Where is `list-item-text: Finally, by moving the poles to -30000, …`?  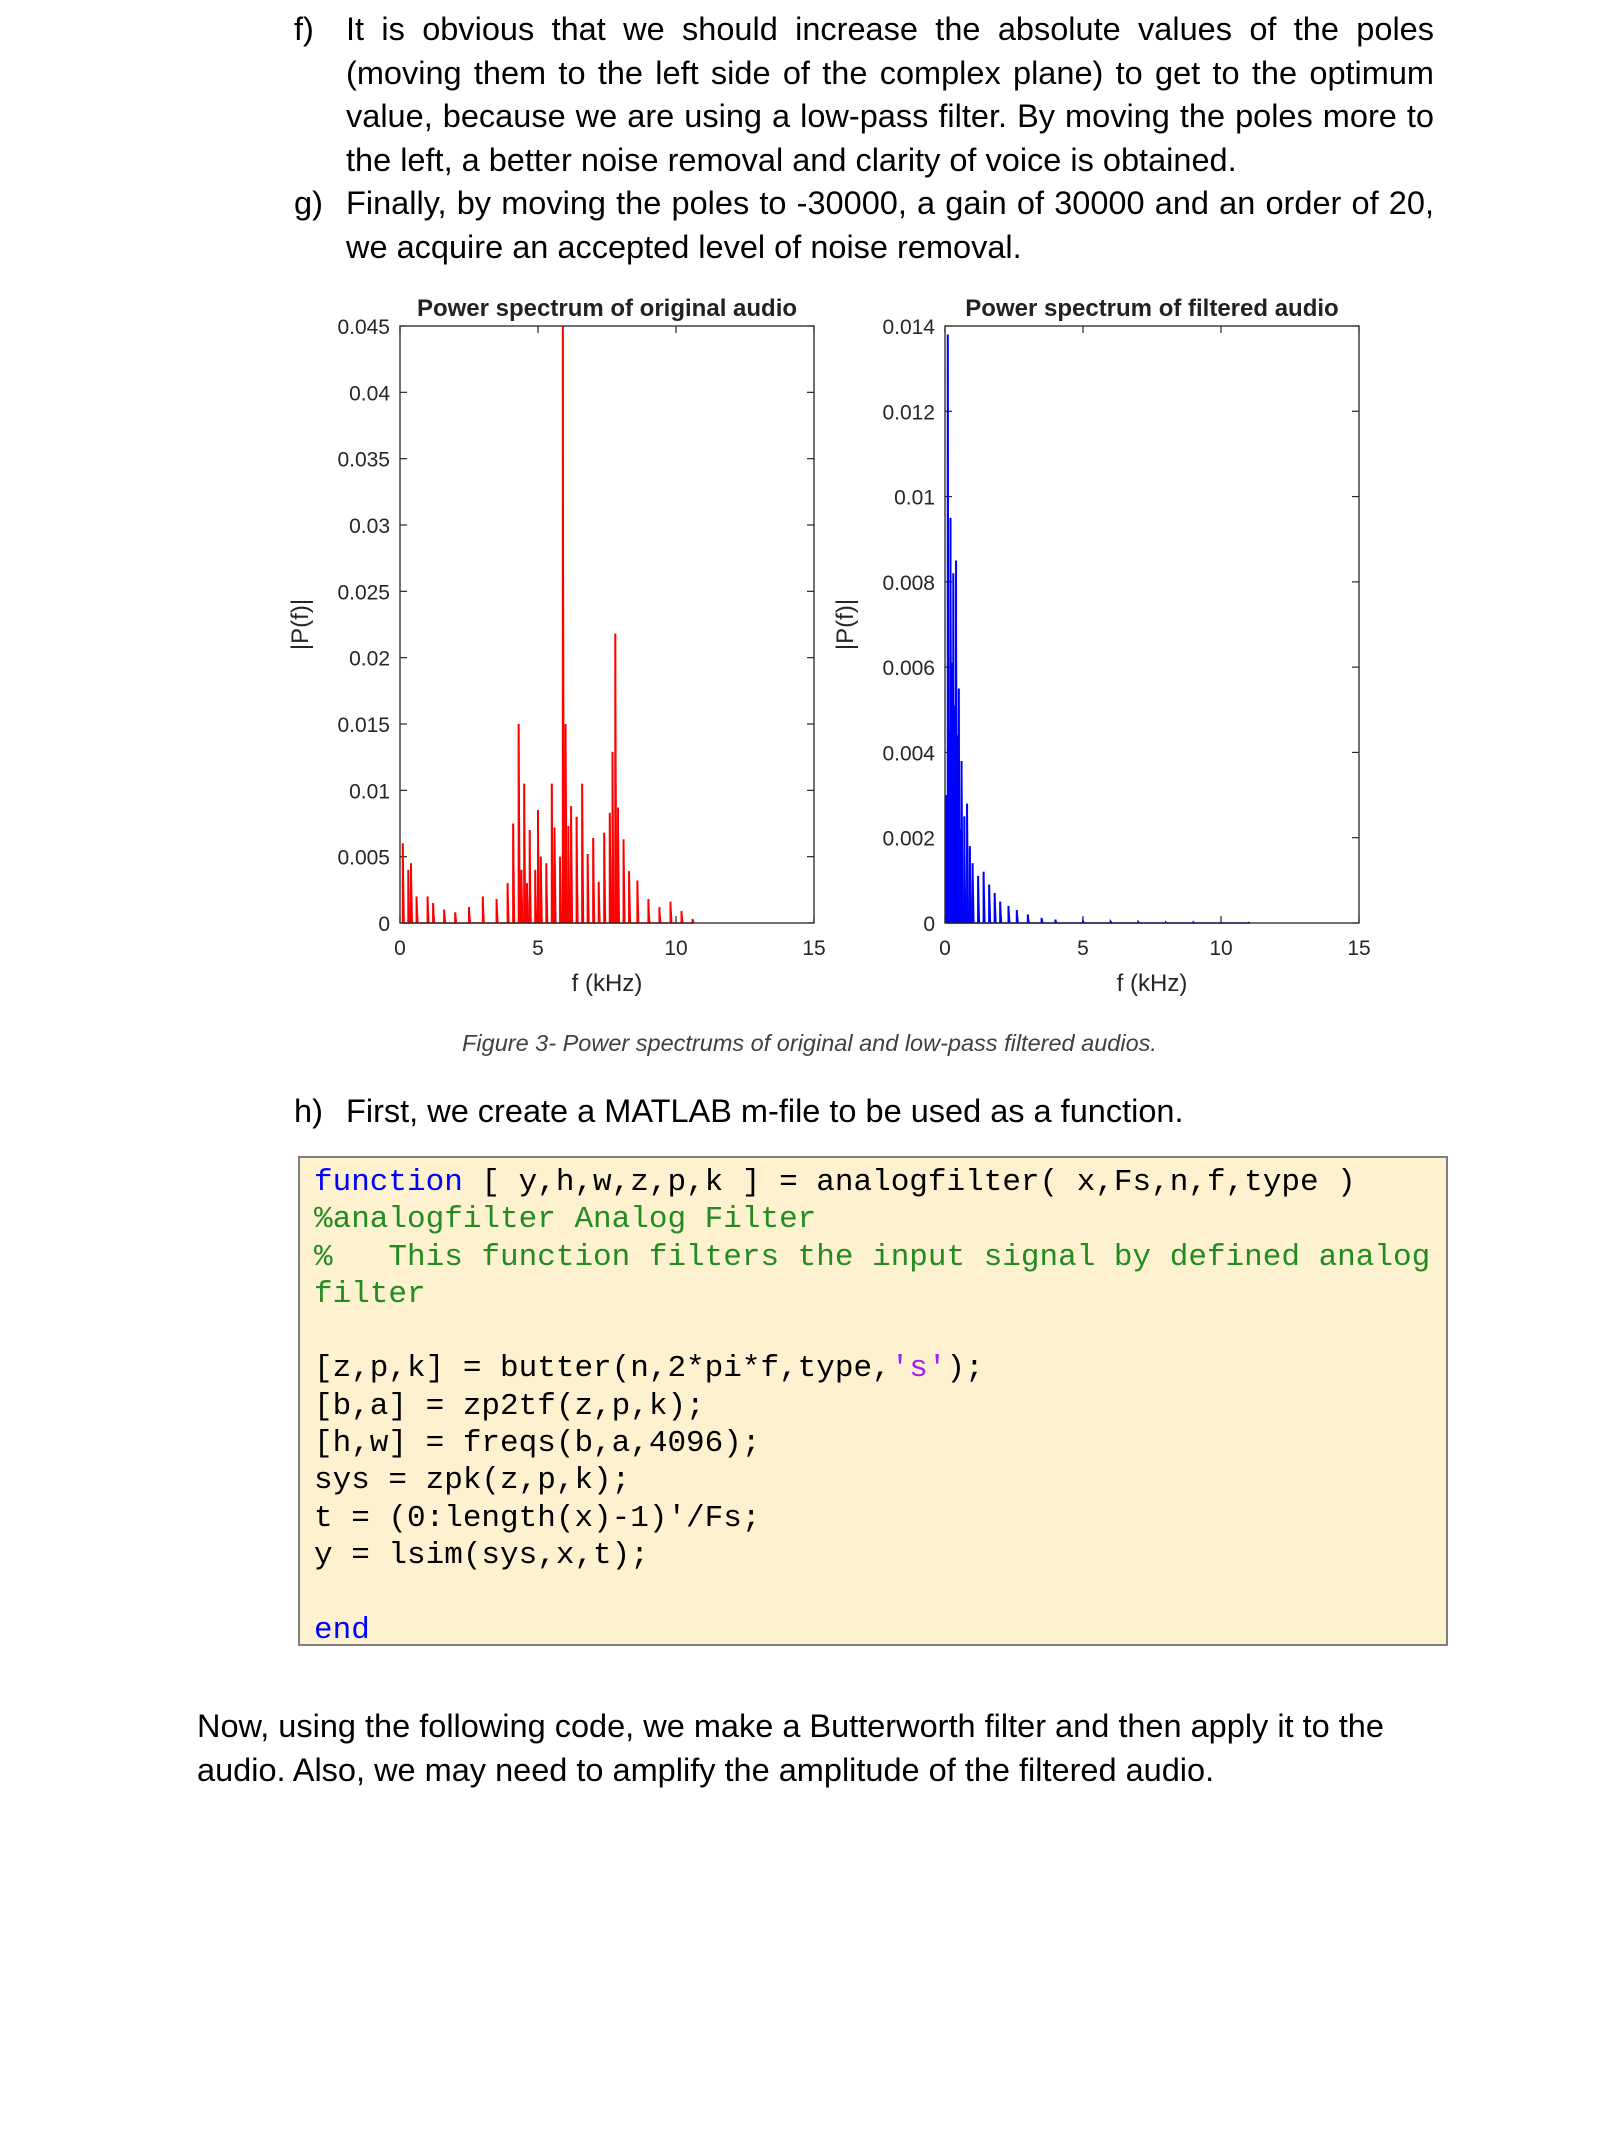 list-item-text: Finally, by moving the poles to -30000, … is located at coordinates (890, 225).